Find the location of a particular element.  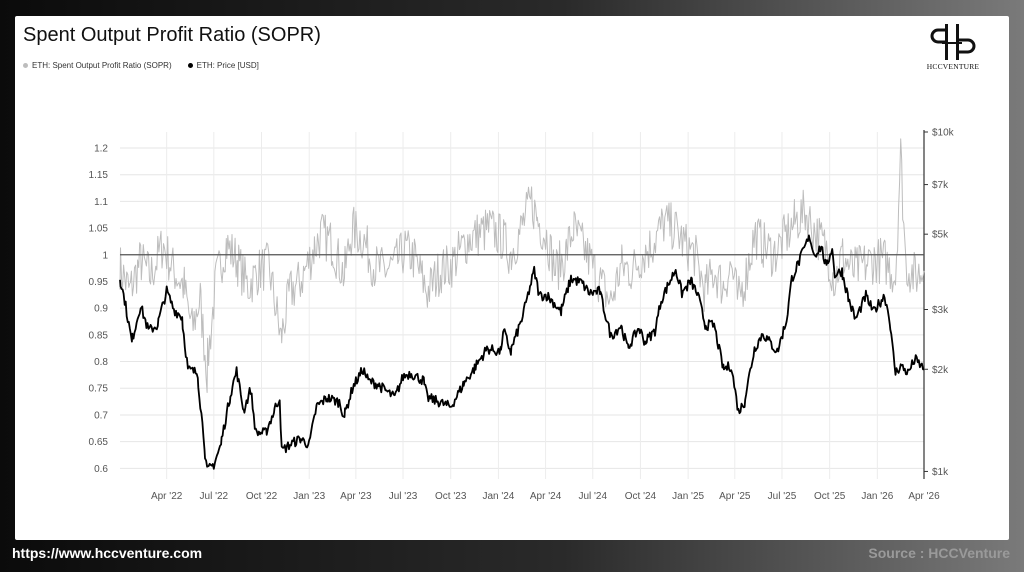

y-left-tick-label: 1.1 is located at coordinates (101, 202).